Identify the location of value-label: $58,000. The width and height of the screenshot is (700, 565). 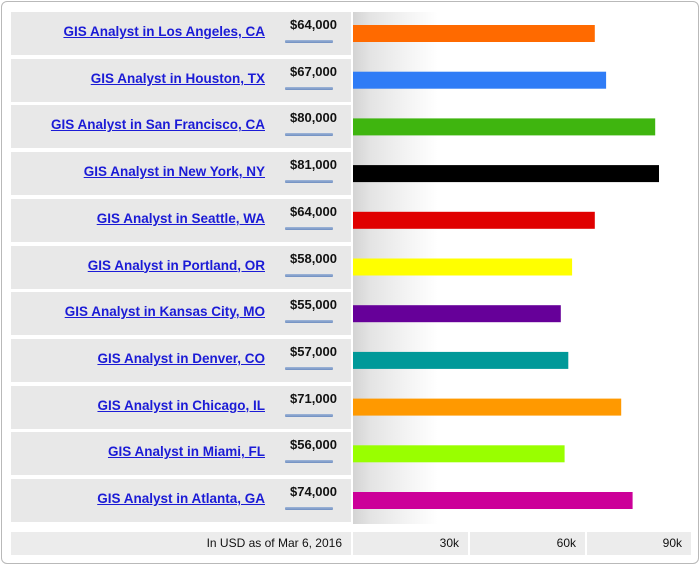
(313, 258).